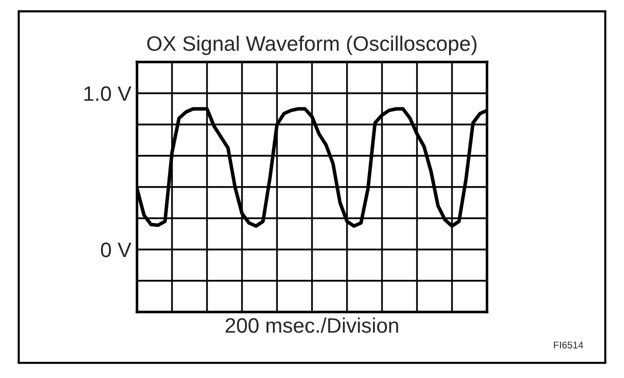  What do you see at coordinates (311, 46) in the screenshot?
I see `chart-title: OX Signal Waveform (Oscilloscope)` at bounding box center [311, 46].